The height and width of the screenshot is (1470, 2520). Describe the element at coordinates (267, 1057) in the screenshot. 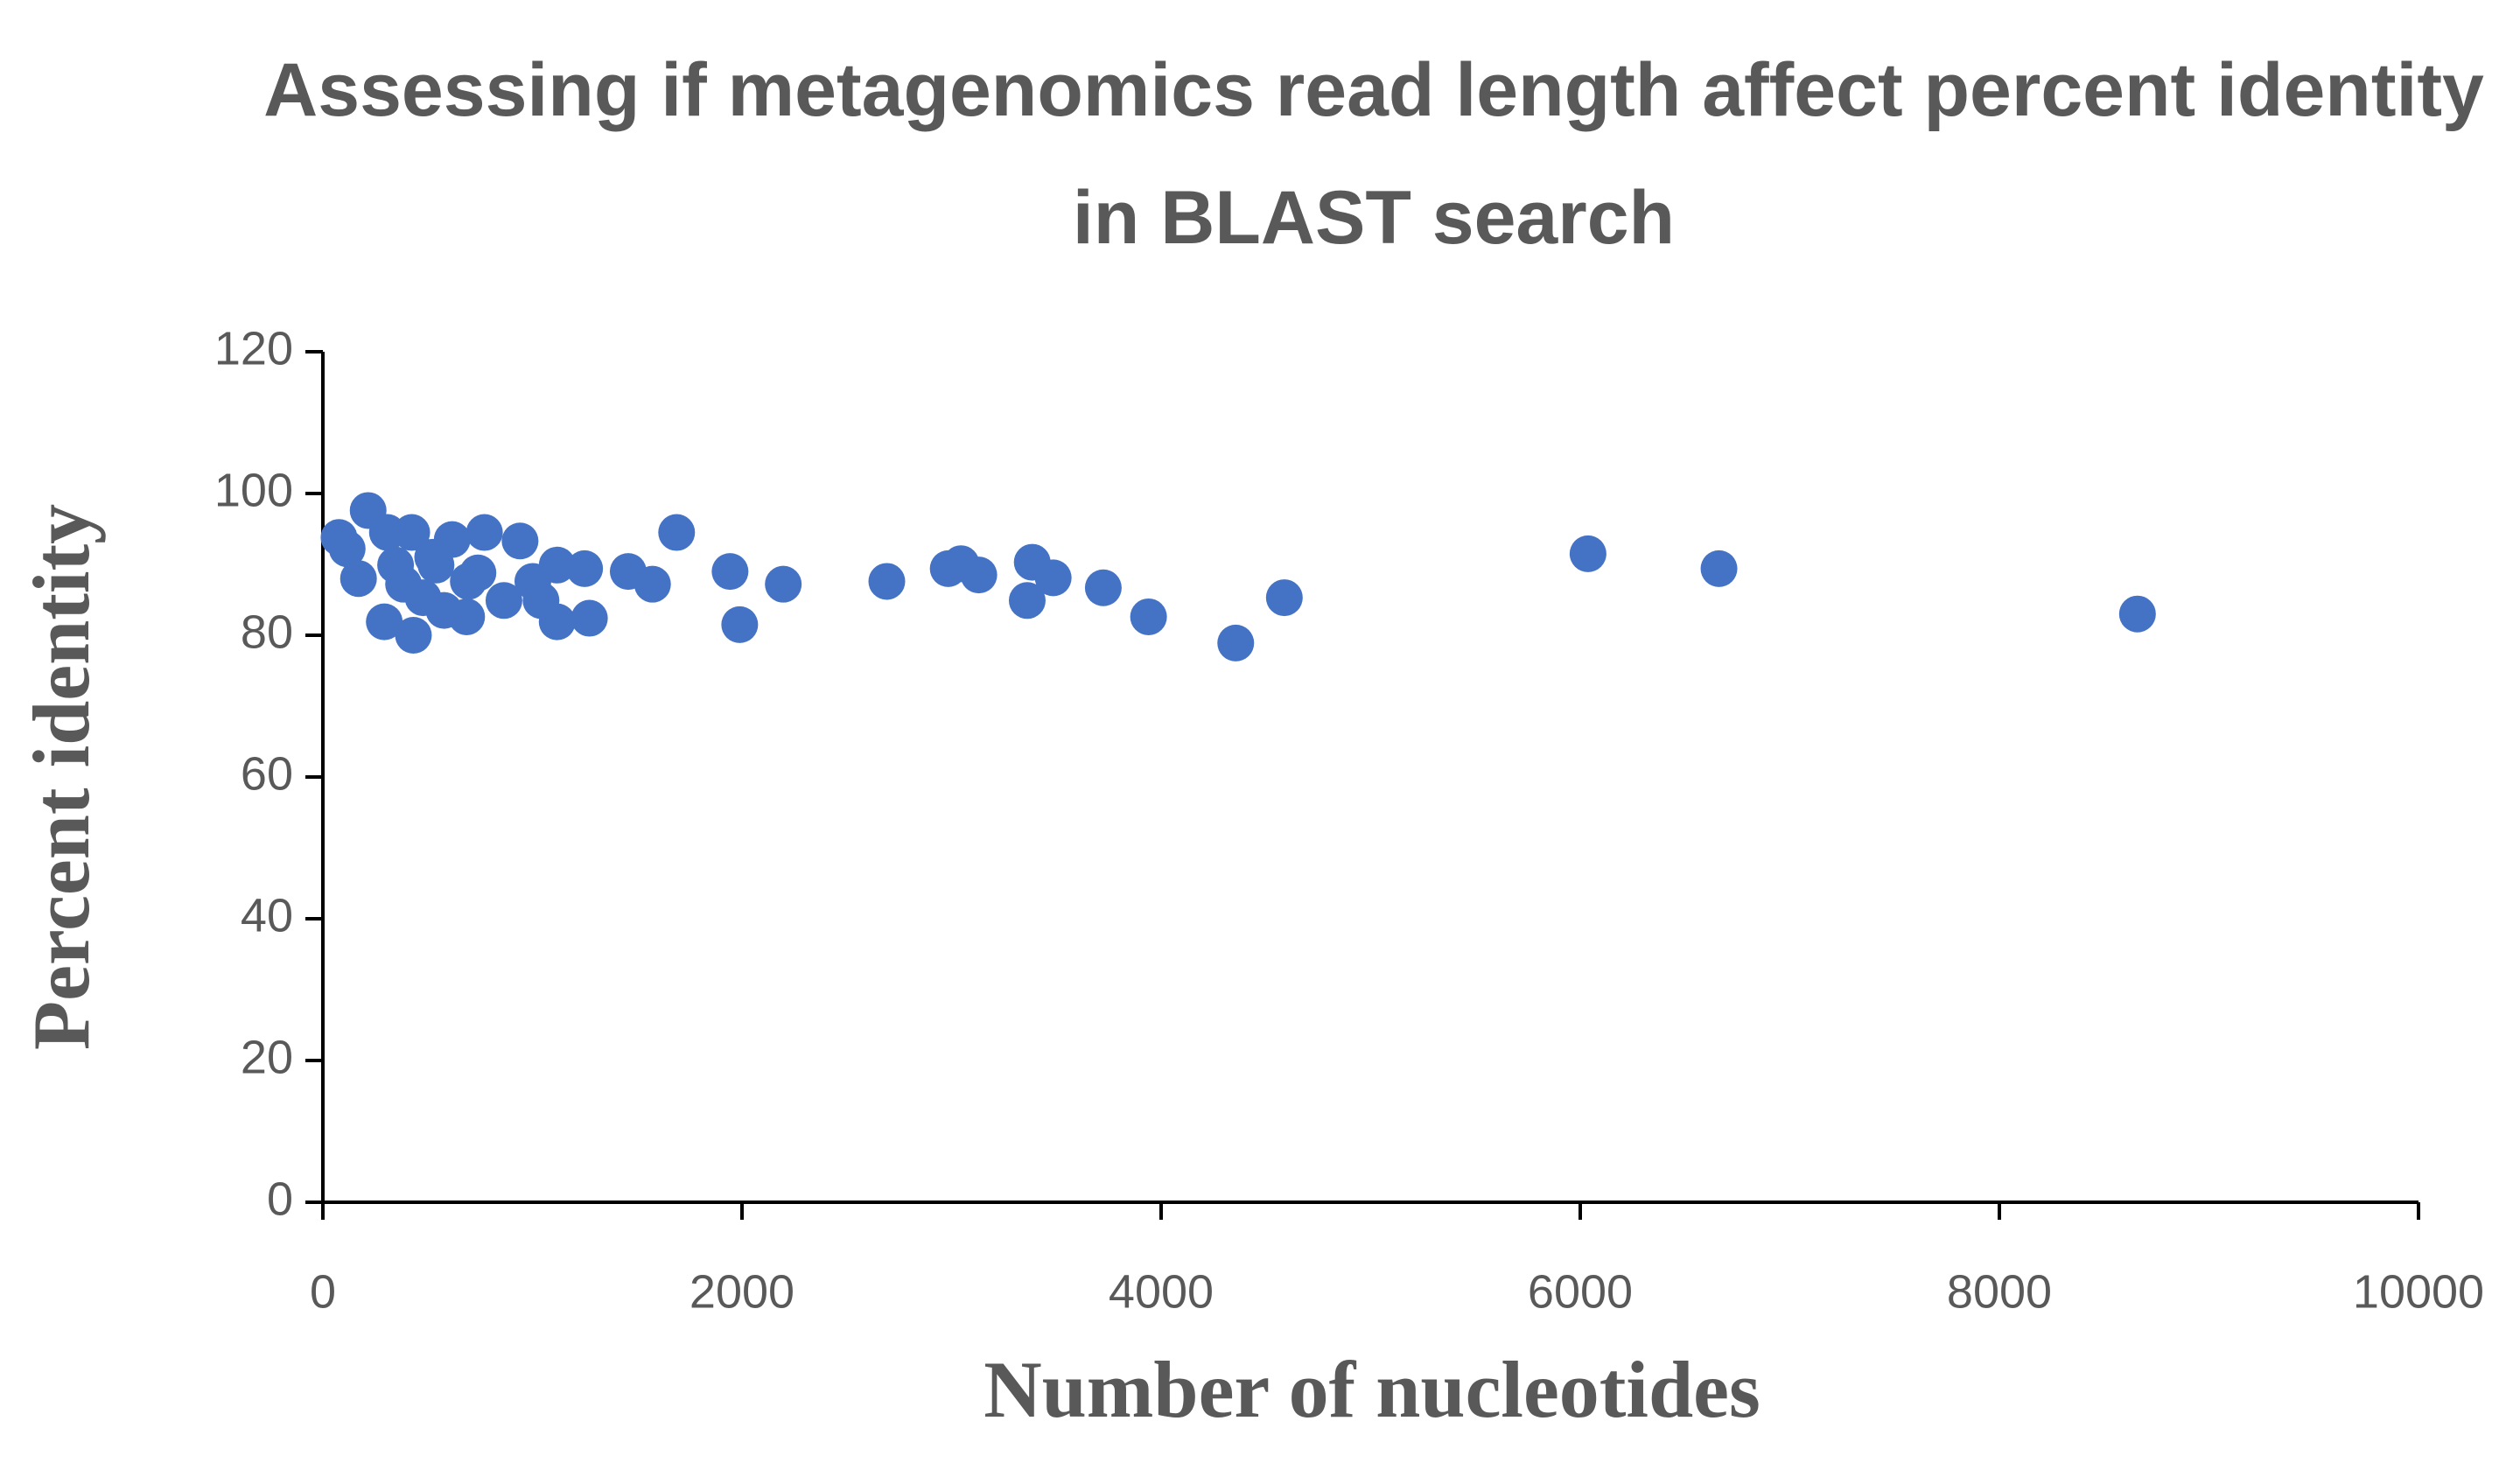

I see `y-tick-label: 20` at that location.